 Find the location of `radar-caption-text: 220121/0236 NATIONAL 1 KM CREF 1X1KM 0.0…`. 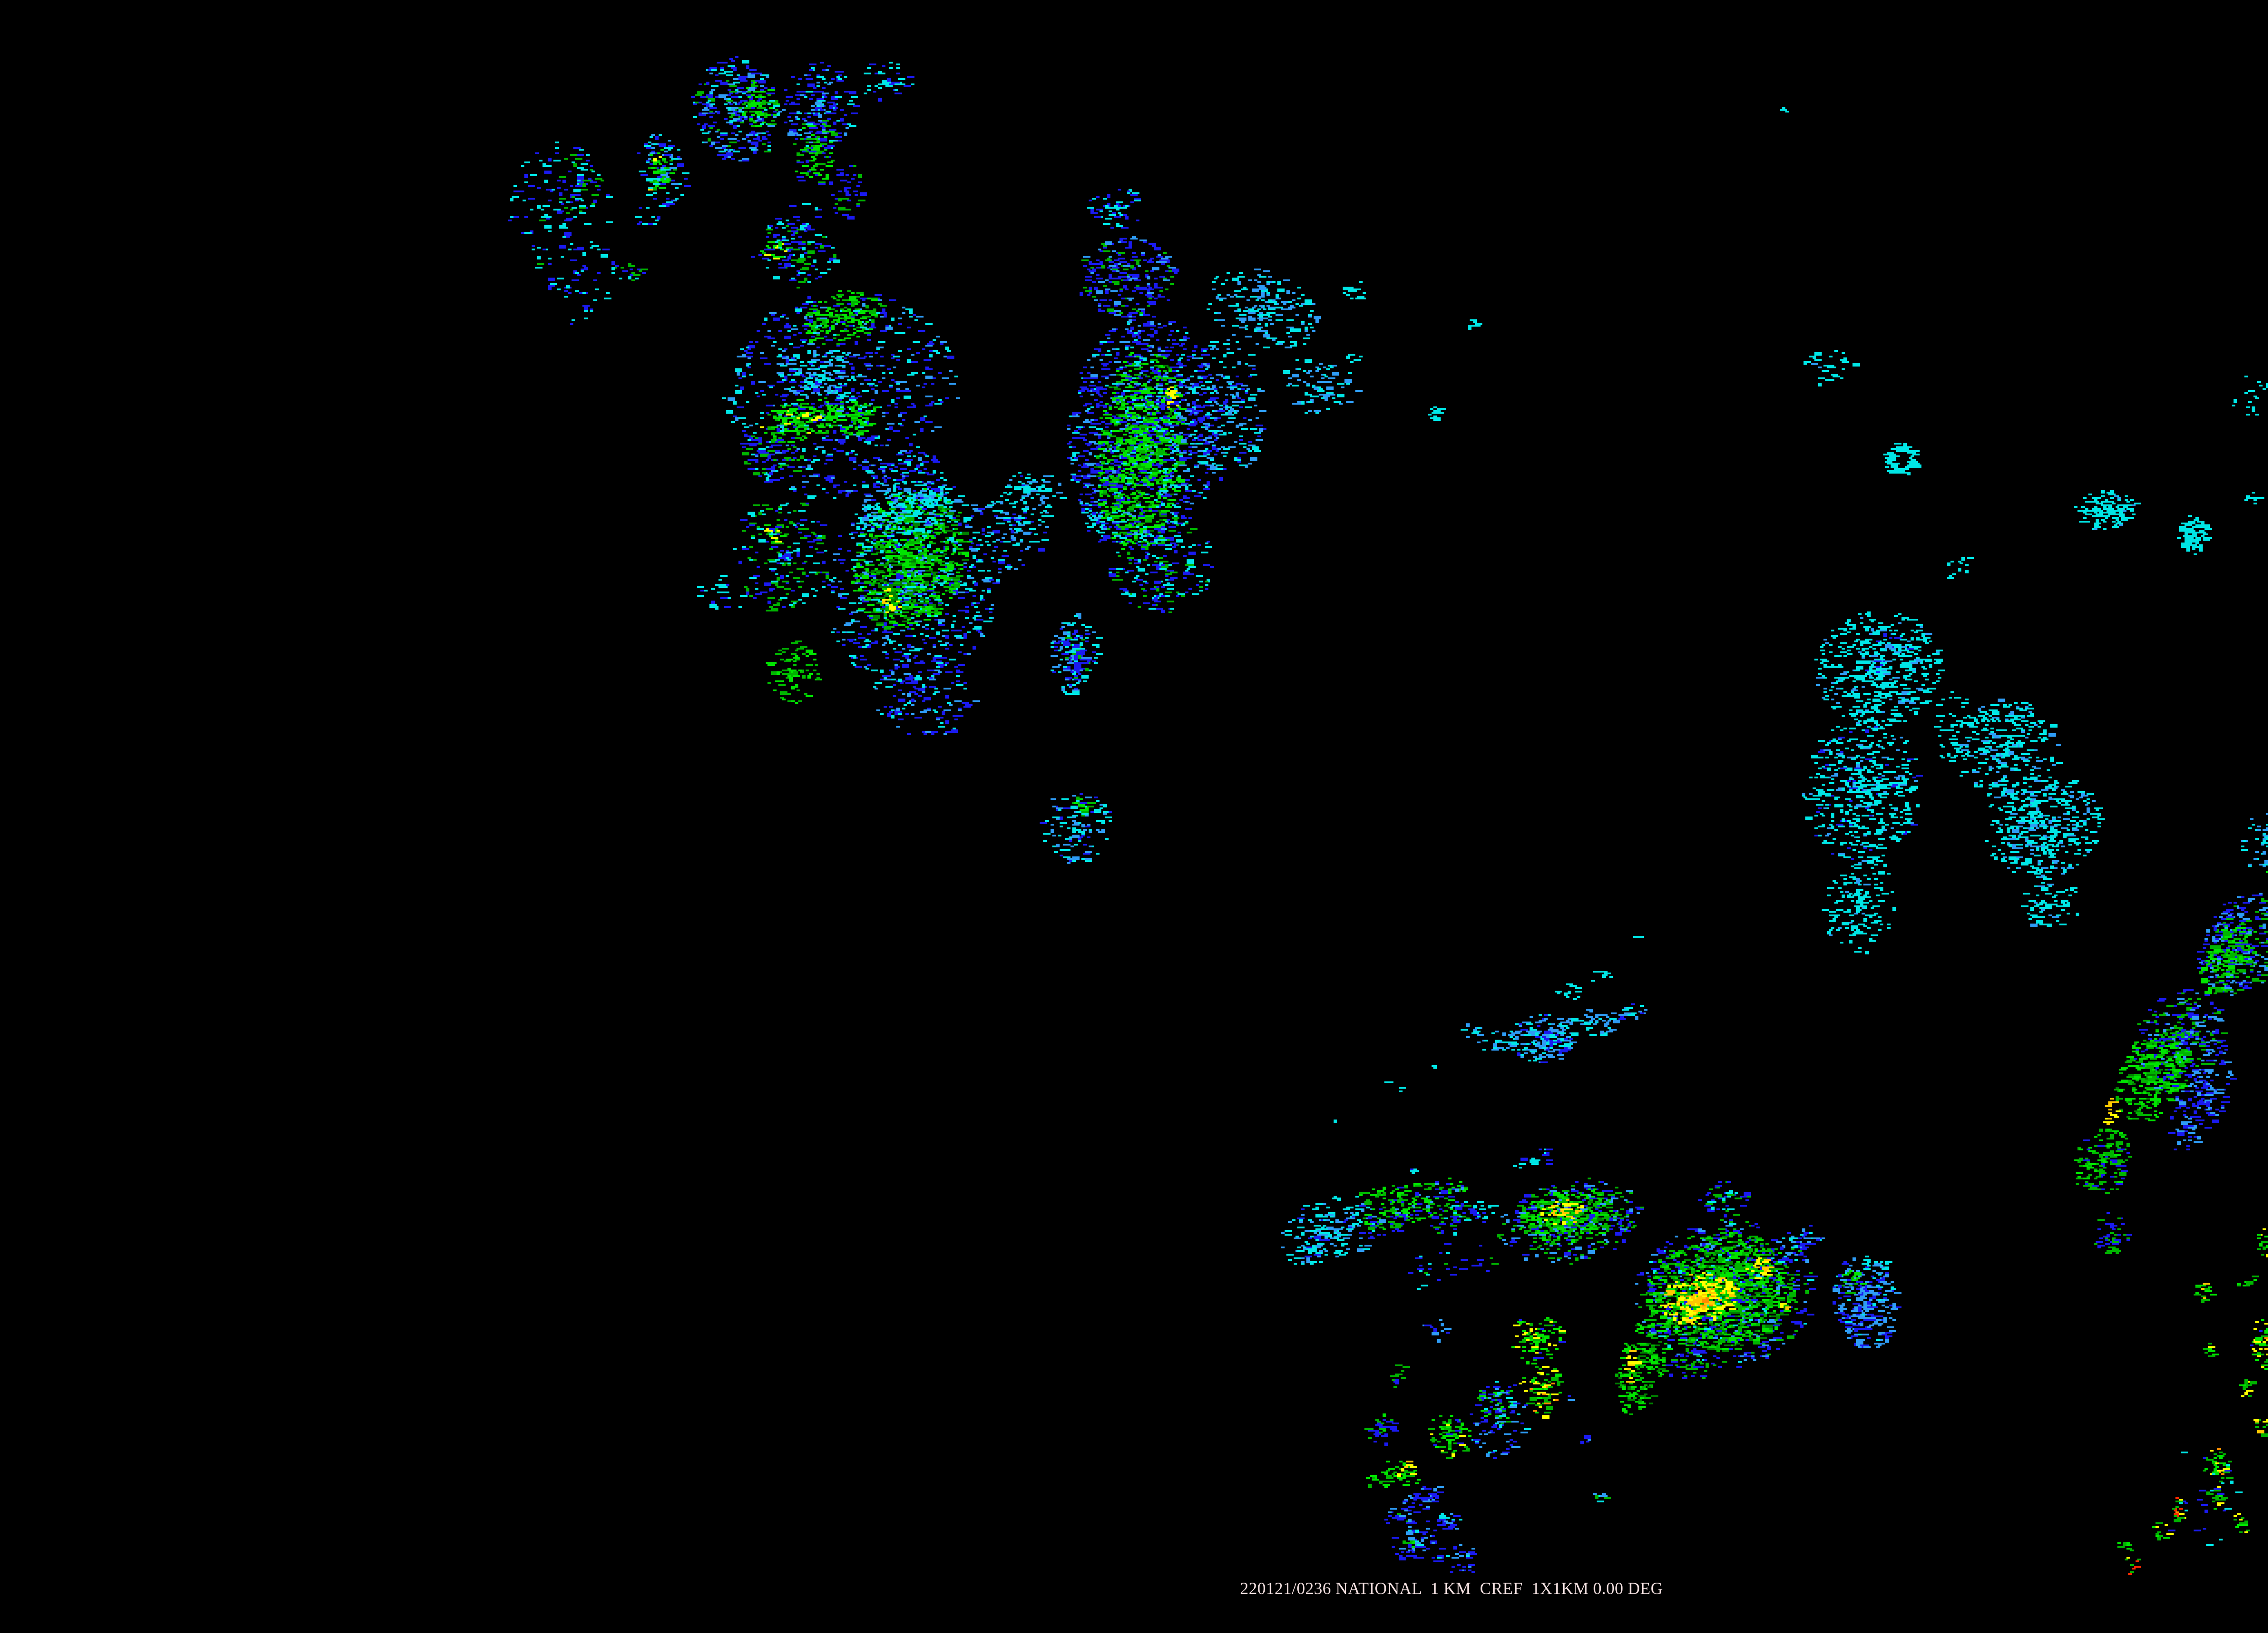

radar-caption-text: 220121/0236 NATIONAL 1 KM CREF 1X1KM 0.0… is located at coordinates (1452, 1588).